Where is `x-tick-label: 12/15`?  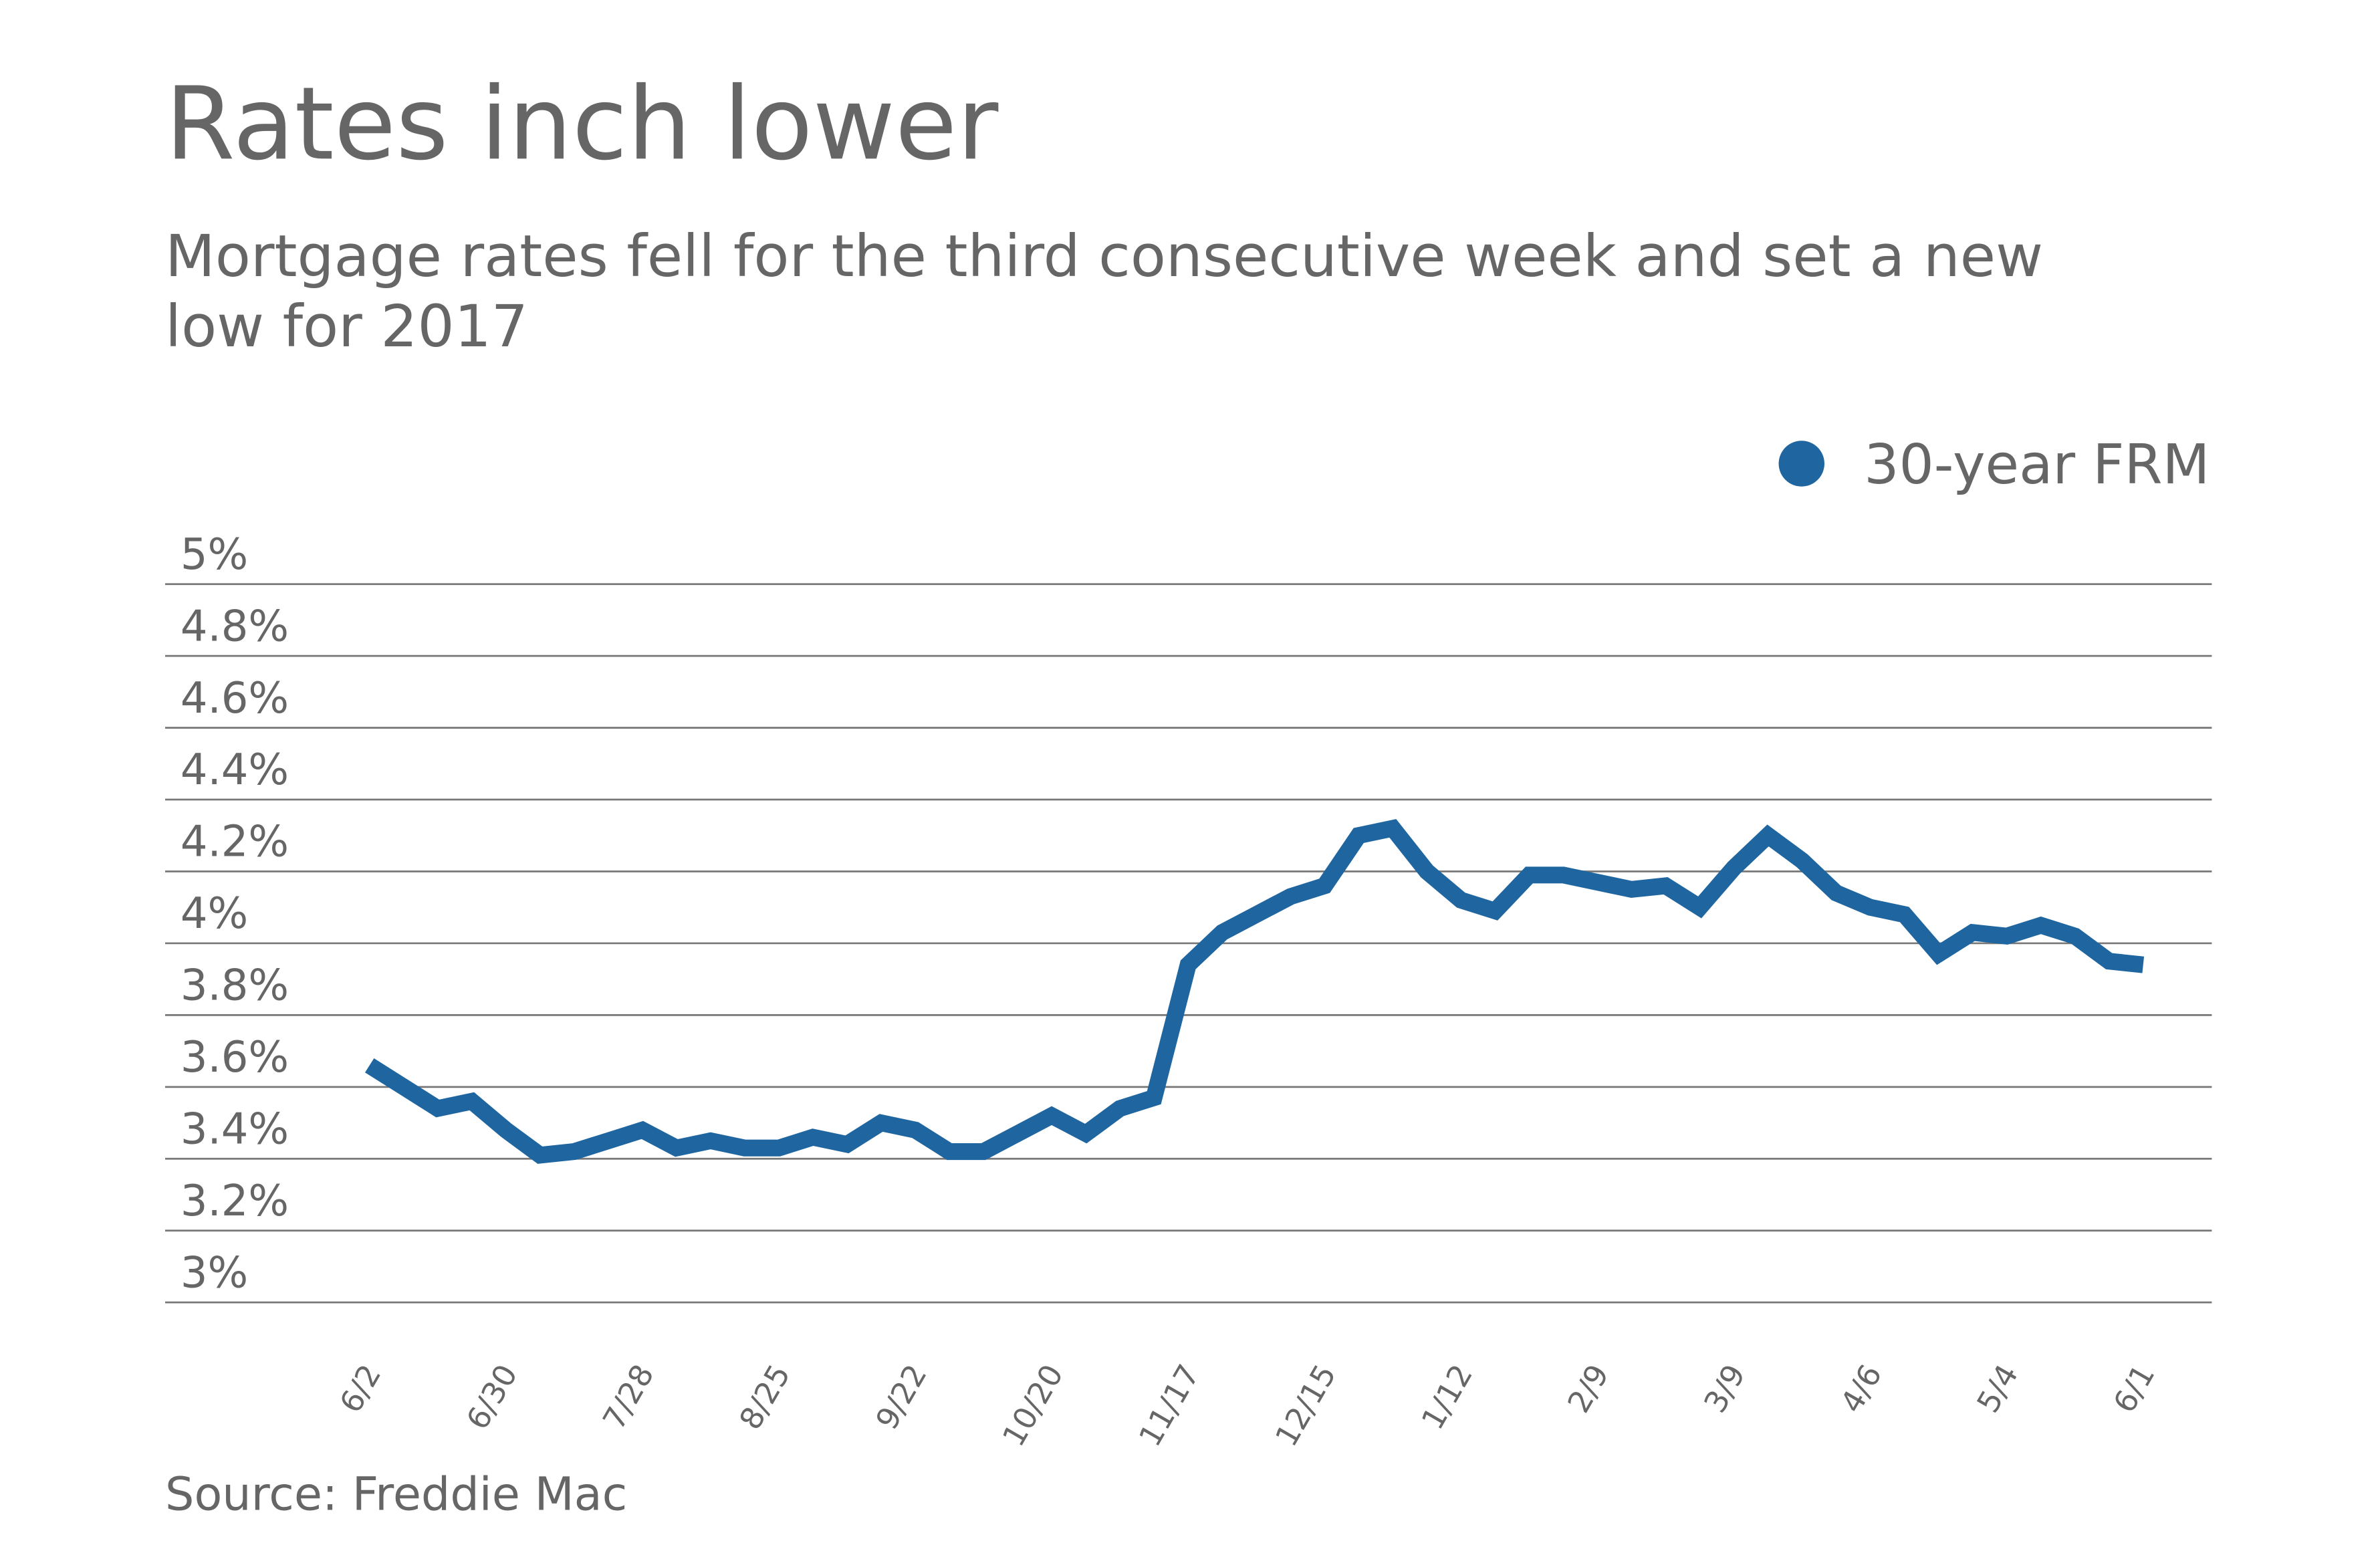
x-tick-label: 12/15 is located at coordinates (1305, 1405).